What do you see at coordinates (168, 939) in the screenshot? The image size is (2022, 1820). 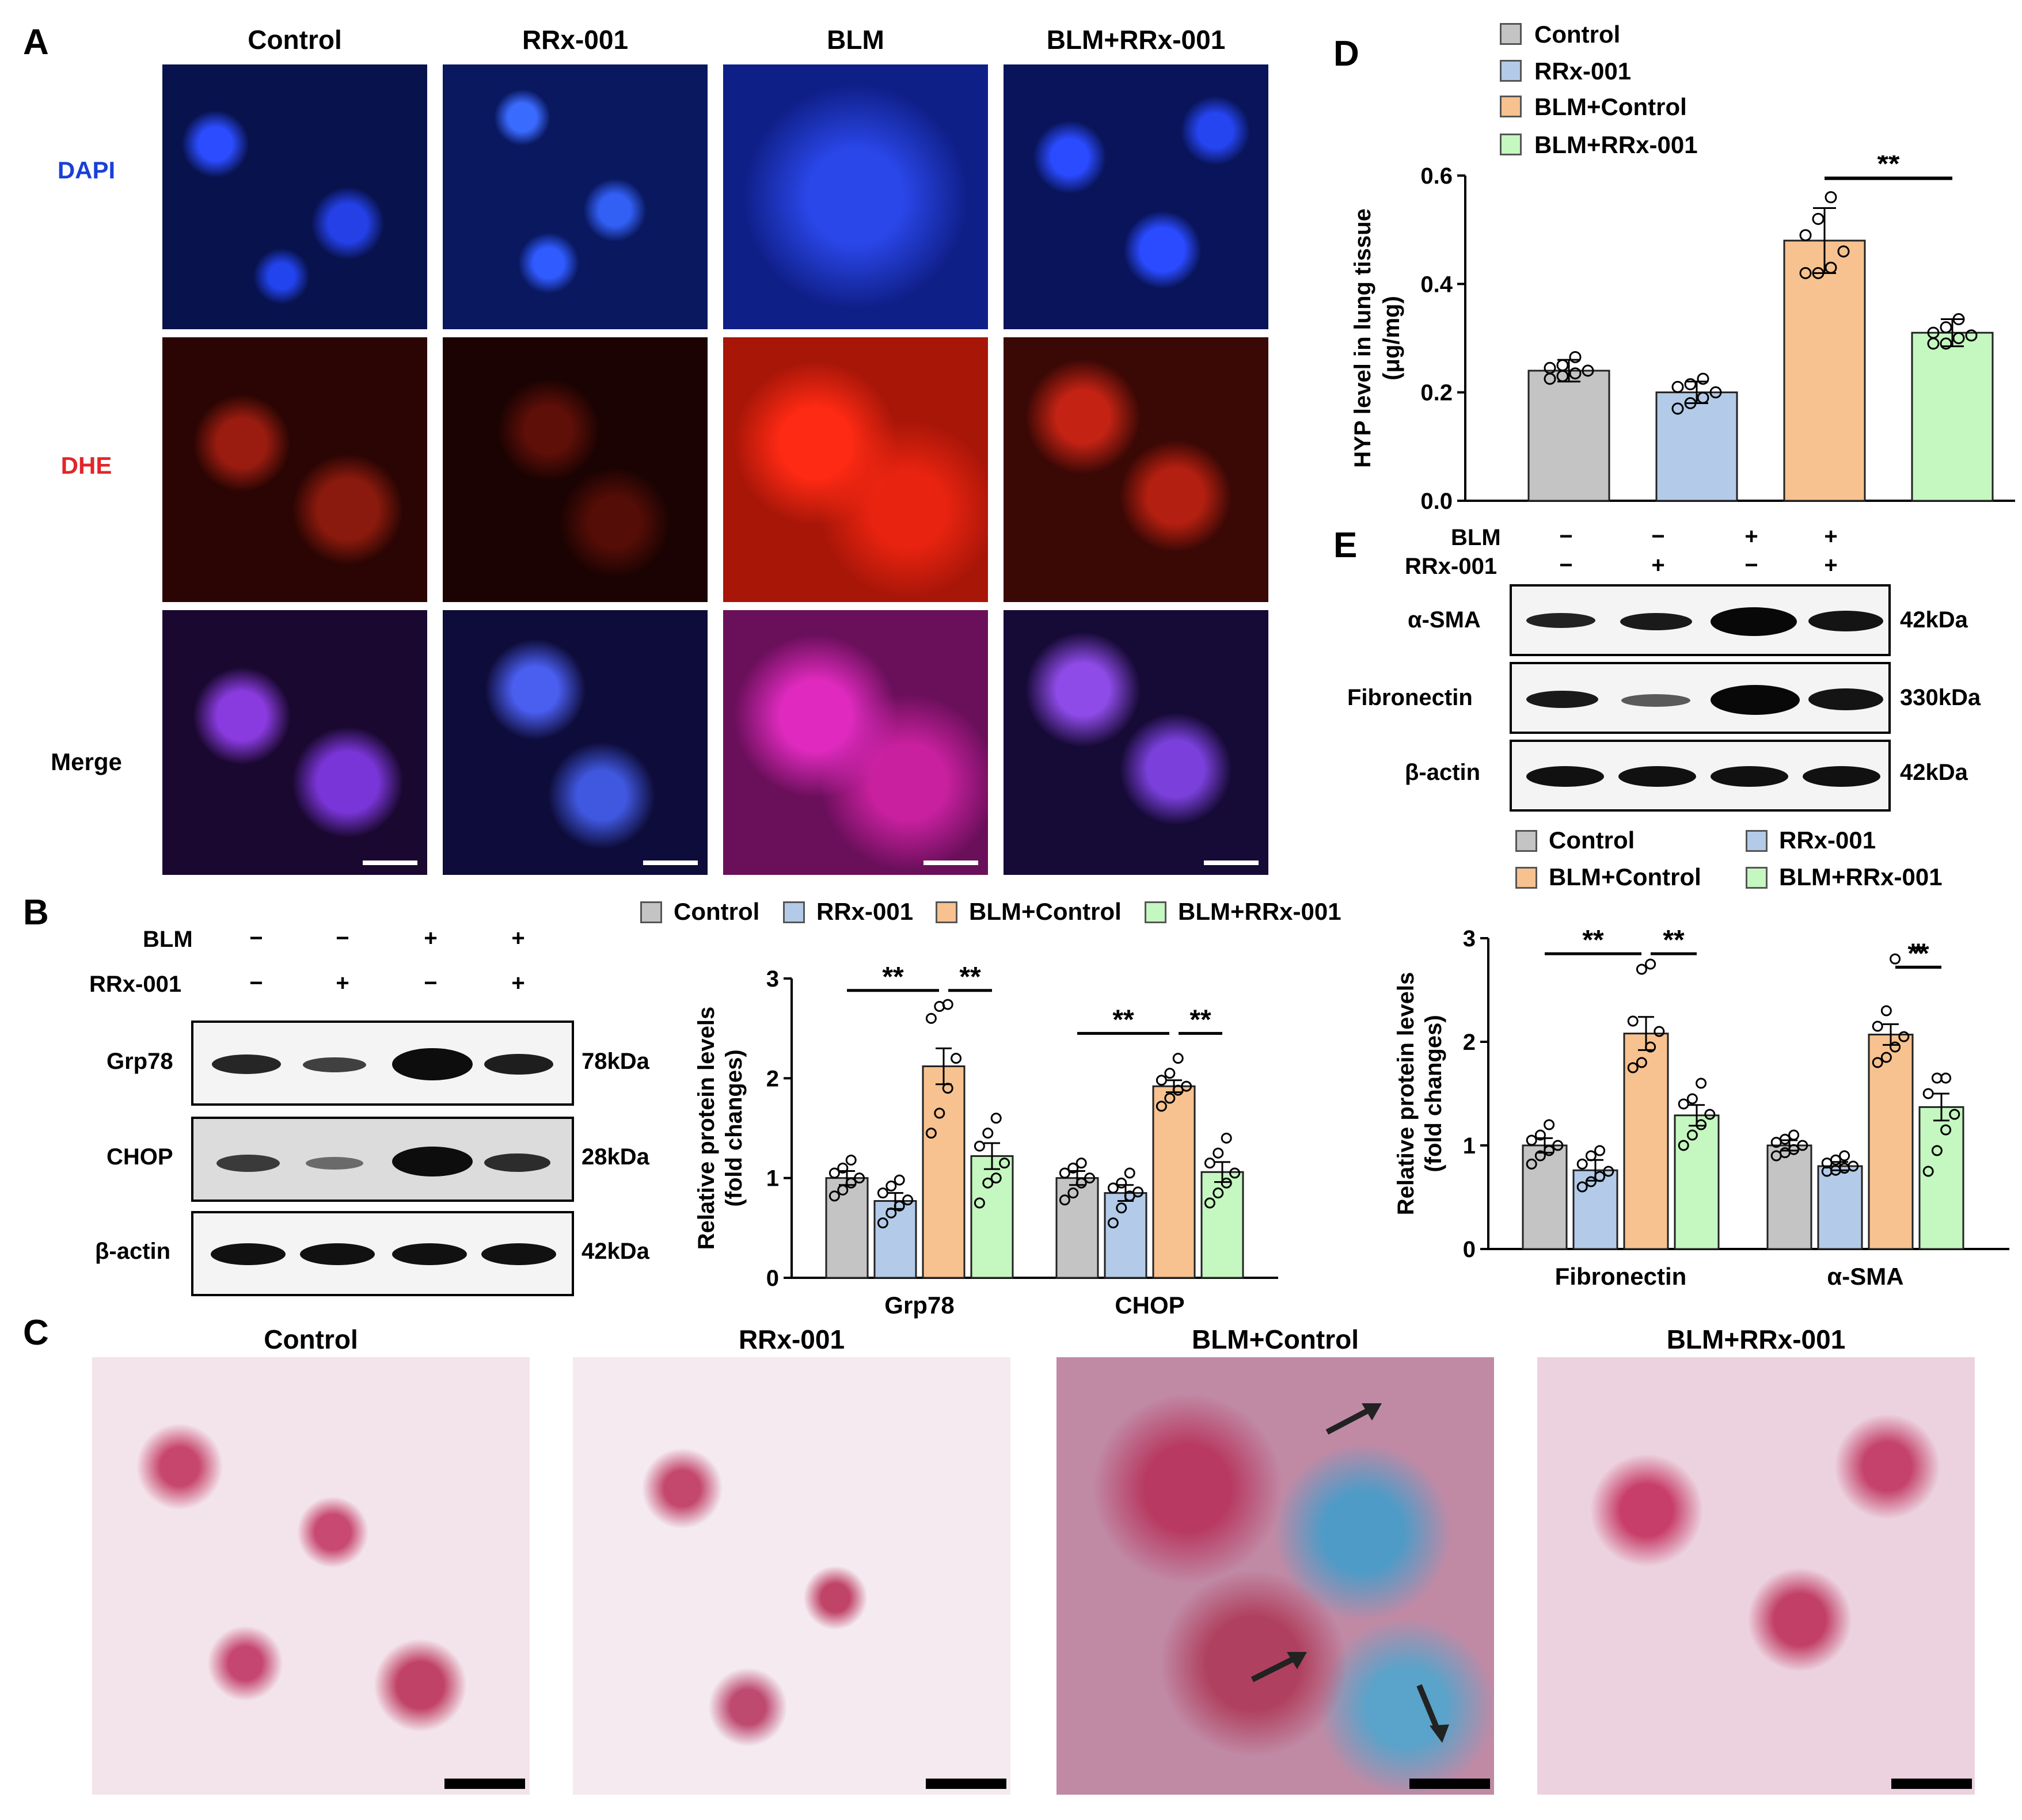 I see `treatment-label-blm: BLM` at bounding box center [168, 939].